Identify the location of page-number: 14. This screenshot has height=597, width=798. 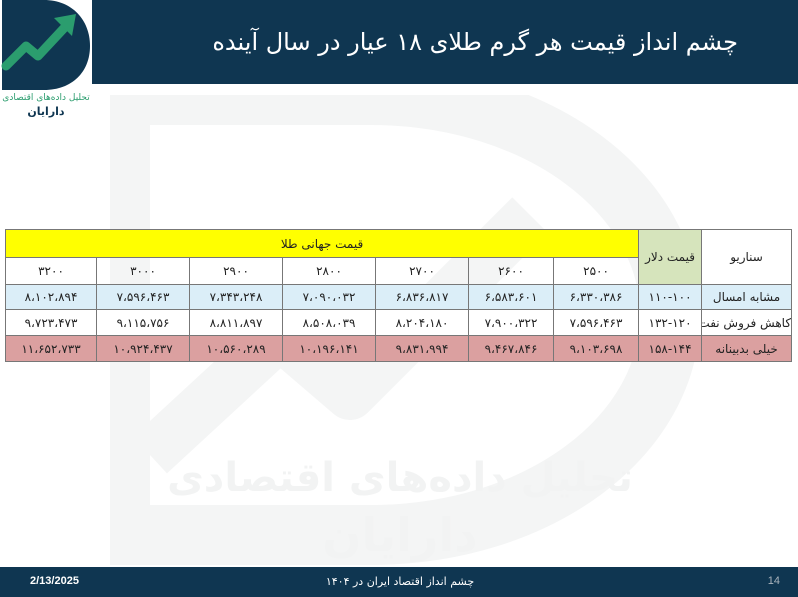
(773, 581).